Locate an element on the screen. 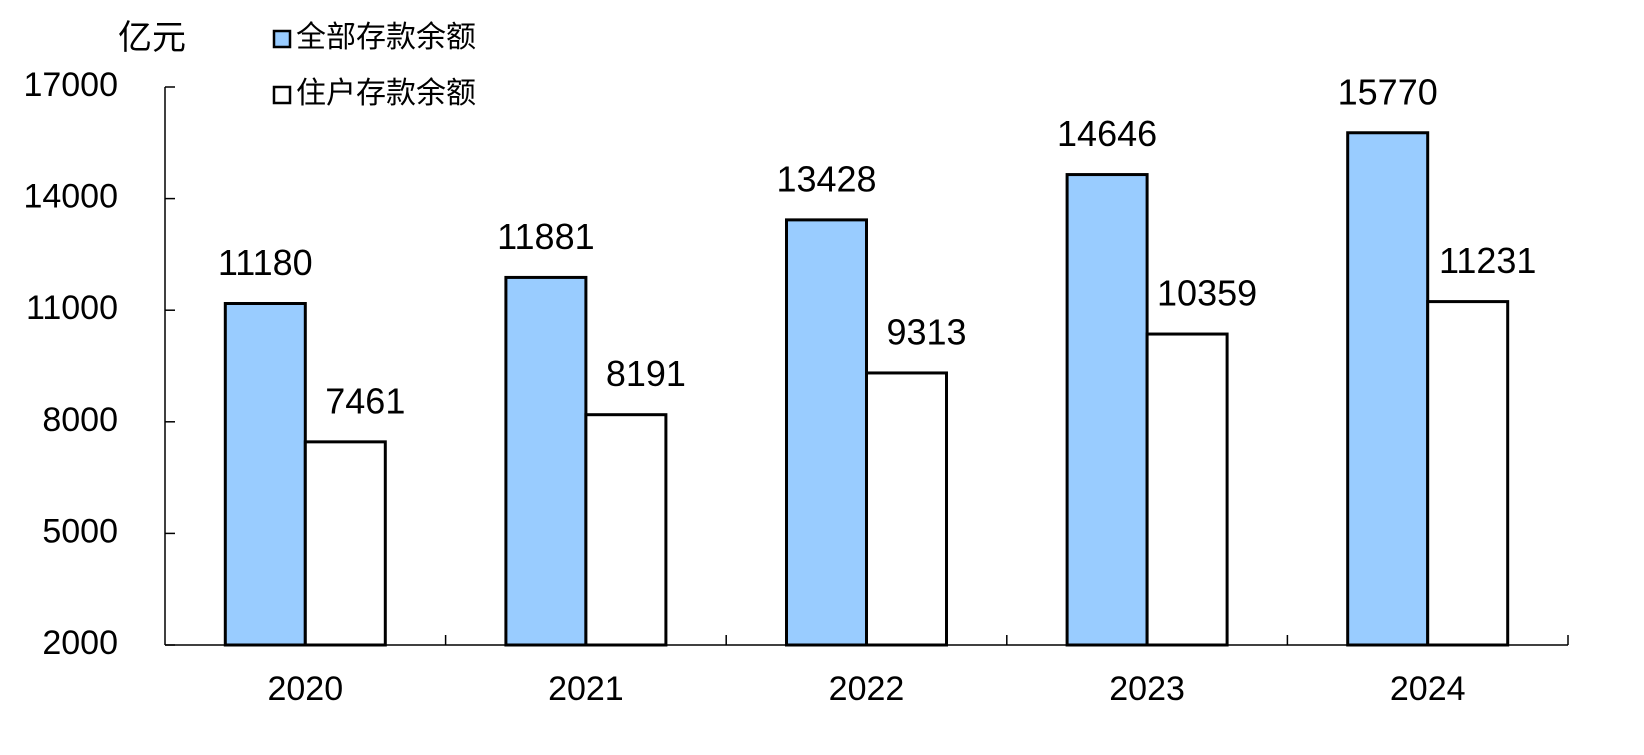  legend-label: 住户存款余额 is located at coordinates (386, 93).